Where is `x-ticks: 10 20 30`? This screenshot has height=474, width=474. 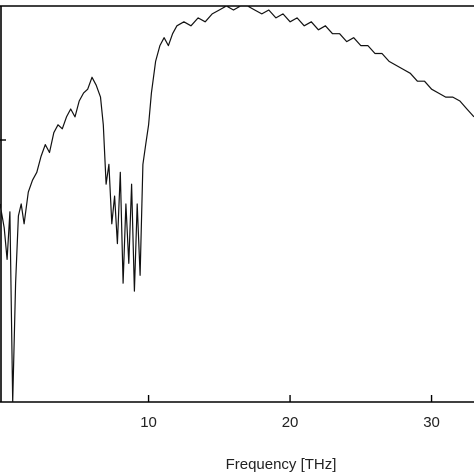 x-ticks: 10 20 30 is located at coordinates (290, 413).